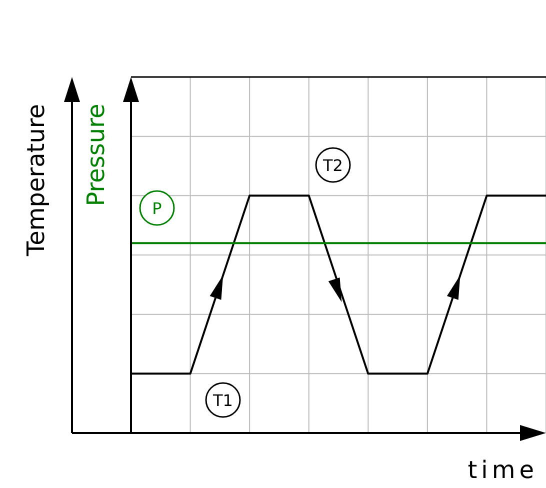 This screenshot has width=546, height=488. What do you see at coordinates (332, 165) in the screenshot?
I see `text: T2` at bounding box center [332, 165].